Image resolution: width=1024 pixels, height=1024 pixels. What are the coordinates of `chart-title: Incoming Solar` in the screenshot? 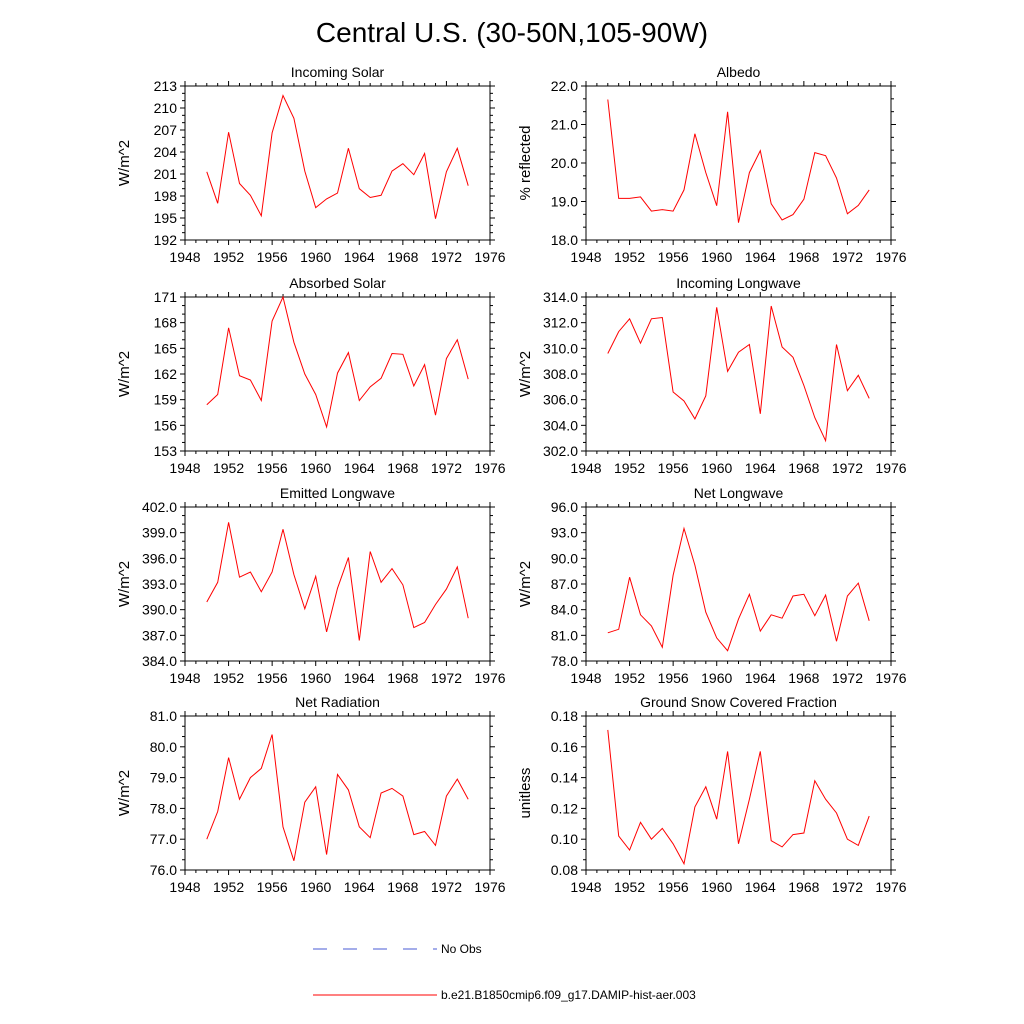 It's located at (338, 72).